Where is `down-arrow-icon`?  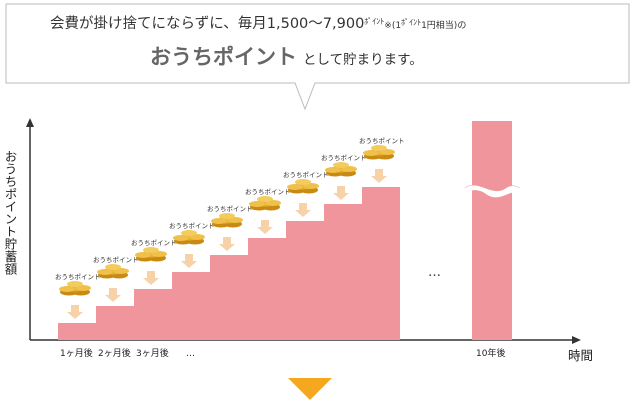
down-arrow-icon is located at coordinates (310, 389).